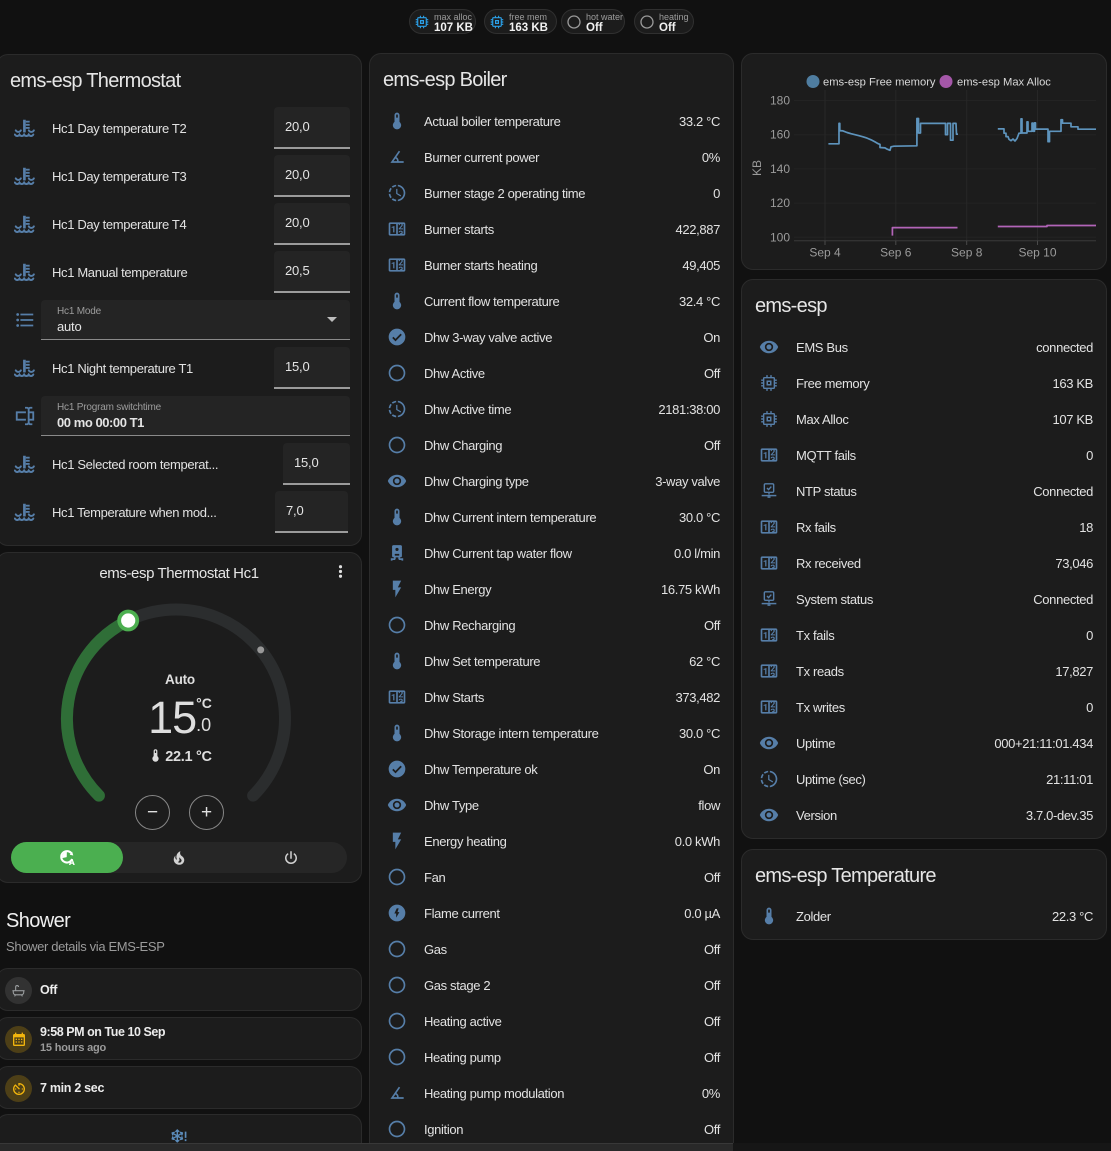 The width and height of the screenshot is (1111, 1151). Describe the element at coordinates (879, 83) in the screenshot. I see `svg-text: ems-esp Free memory` at that location.